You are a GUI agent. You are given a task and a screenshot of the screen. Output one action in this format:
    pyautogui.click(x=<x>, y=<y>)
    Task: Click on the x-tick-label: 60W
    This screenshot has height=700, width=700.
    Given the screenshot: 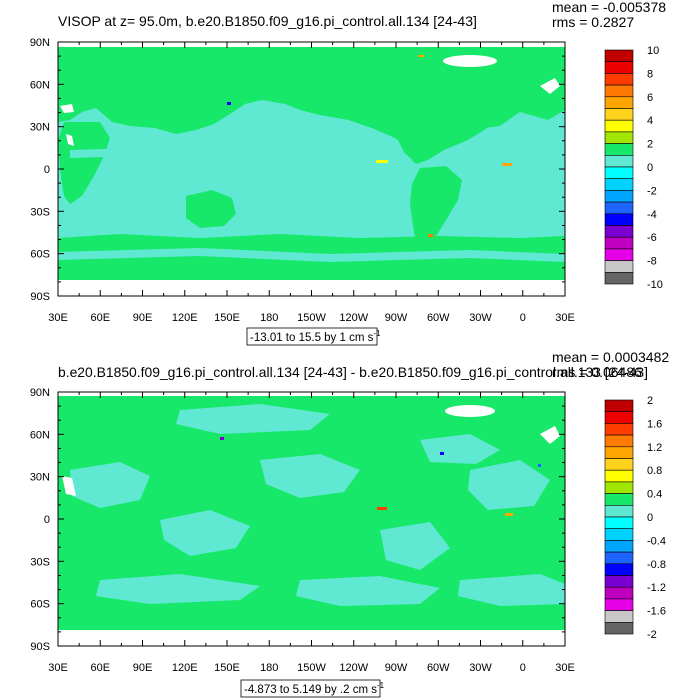 What is the action you would take?
    pyautogui.click(x=438, y=668)
    